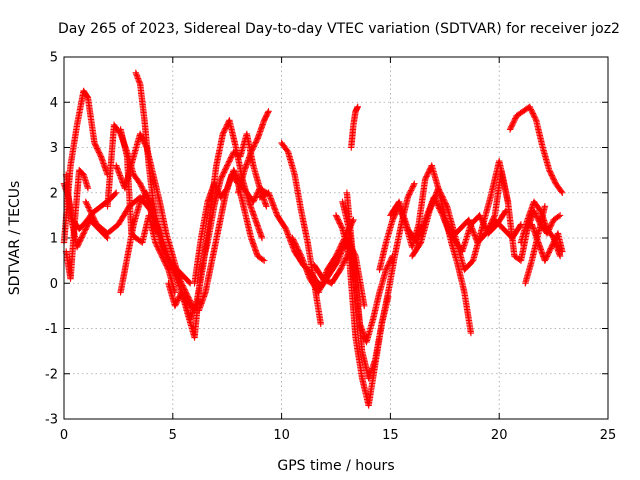  Describe the element at coordinates (15, 238) in the screenshot. I see `y-axis-label: SDTVAR / TECUs` at that location.